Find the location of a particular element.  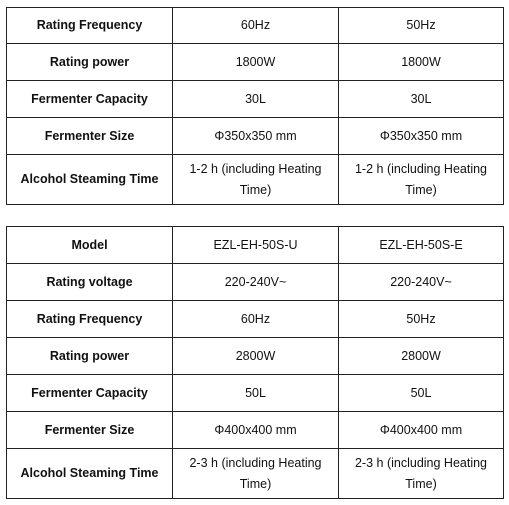

table-row: Fermenter Size Φ350x350 mm Φ350x350 mm is located at coordinates (255, 136).